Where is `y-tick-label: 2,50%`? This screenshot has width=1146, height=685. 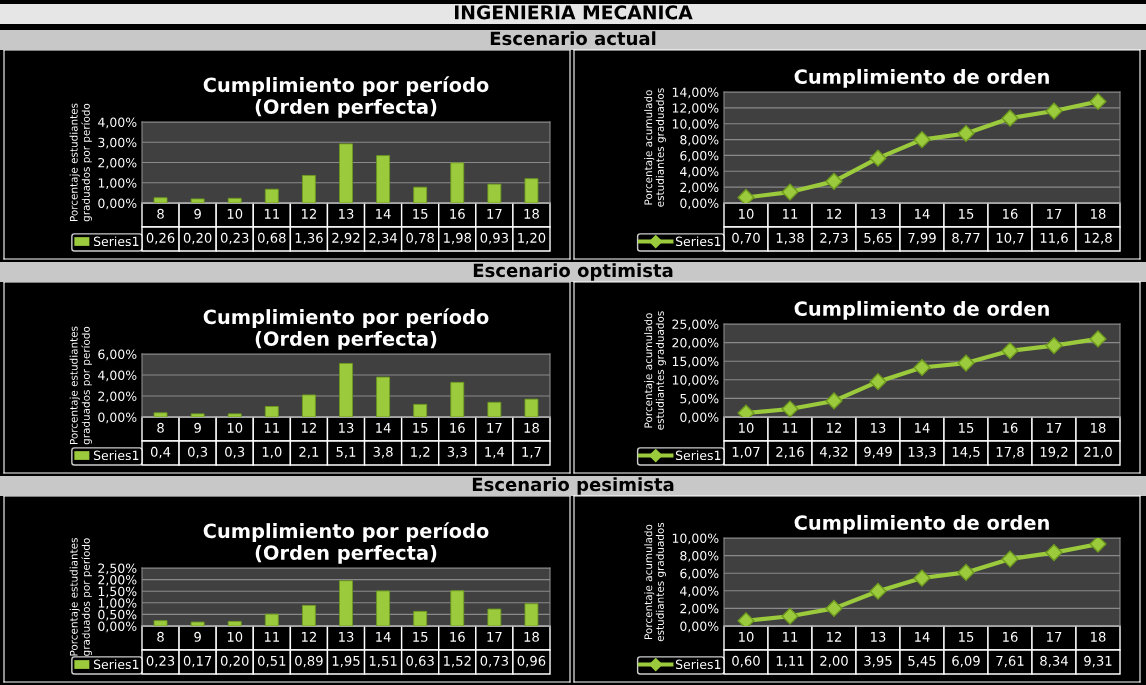
y-tick-label: 2,50% is located at coordinates (117, 569).